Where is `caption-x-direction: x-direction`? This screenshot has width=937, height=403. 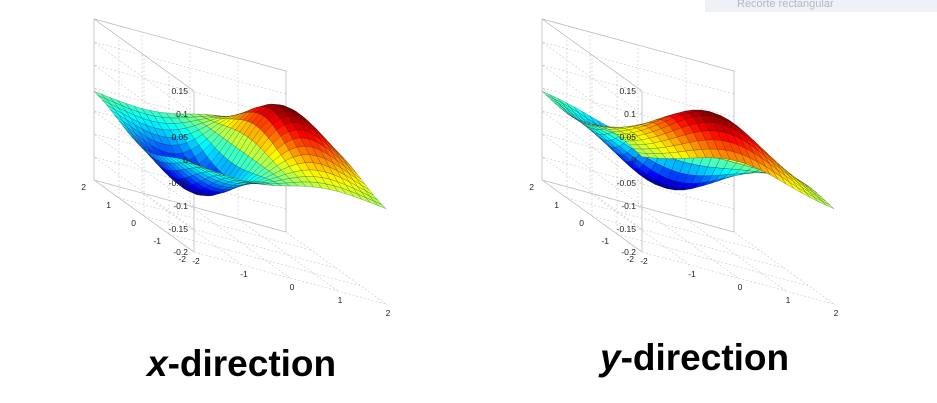
caption-x-direction: x-direction is located at coordinates (241, 364).